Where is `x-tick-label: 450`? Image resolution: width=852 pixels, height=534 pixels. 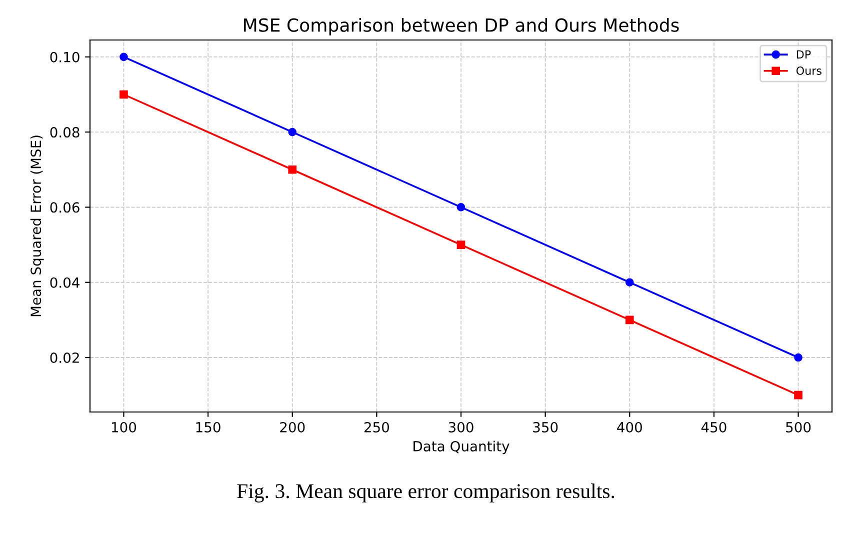 x-tick-label: 450 is located at coordinates (713, 427).